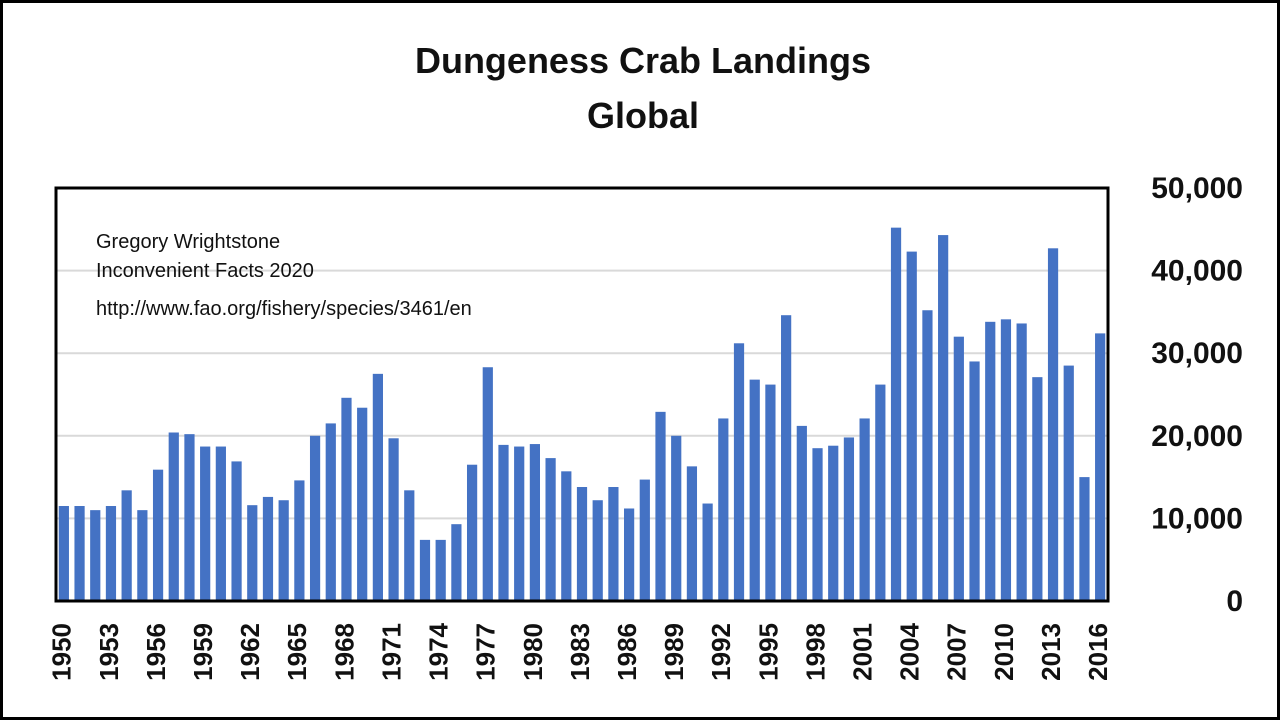 The width and height of the screenshot is (1280, 723). Describe the element at coordinates (863, 652) in the screenshot. I see `x-tick-label: 2001` at that location.